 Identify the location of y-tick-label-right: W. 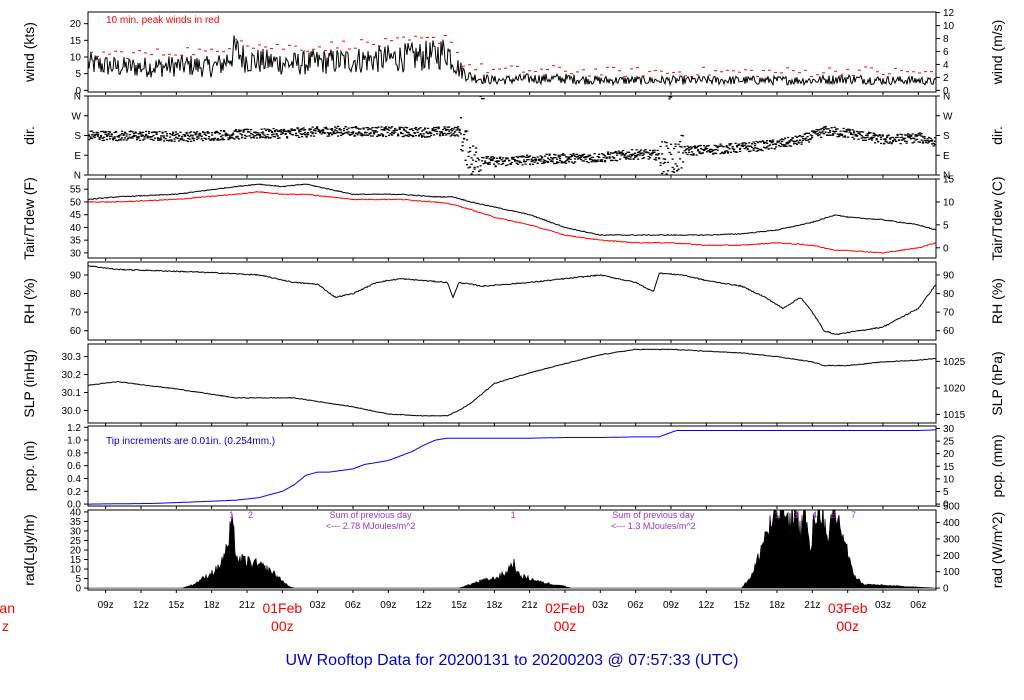
(948, 116).